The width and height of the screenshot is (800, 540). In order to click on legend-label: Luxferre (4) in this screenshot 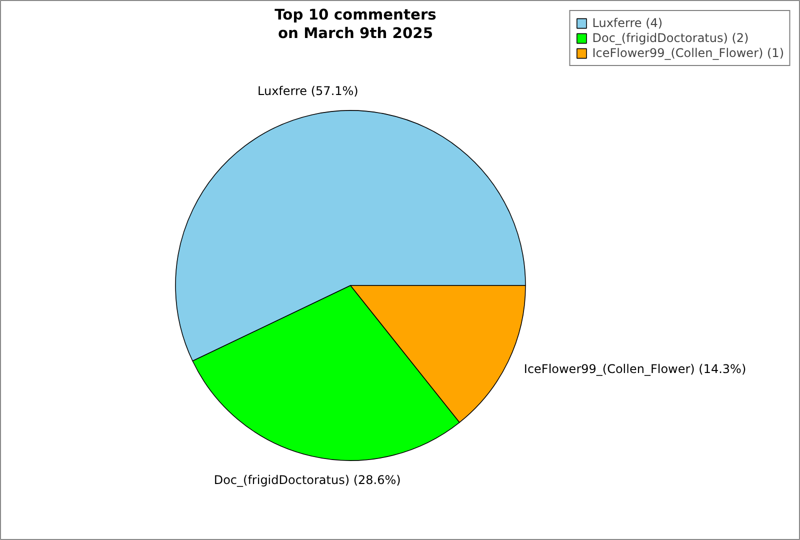, I will do `click(627, 23)`.